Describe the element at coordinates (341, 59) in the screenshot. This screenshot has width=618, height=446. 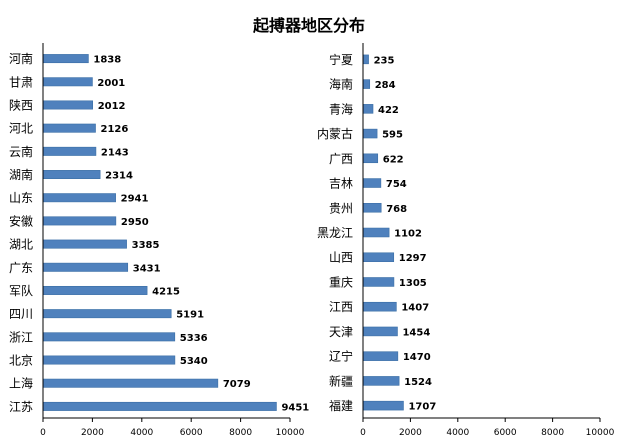
I see `category-label: 宁夏` at that location.